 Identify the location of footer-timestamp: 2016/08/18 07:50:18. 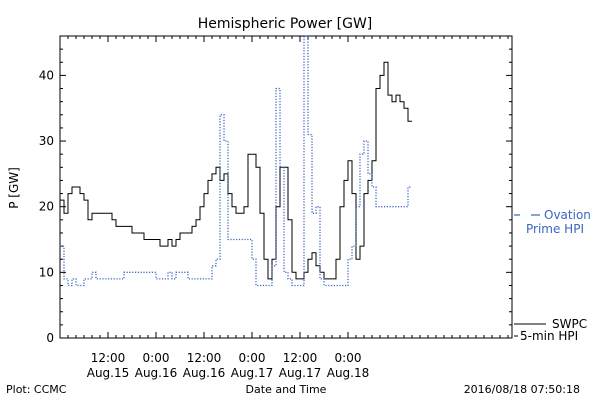
(522, 389).